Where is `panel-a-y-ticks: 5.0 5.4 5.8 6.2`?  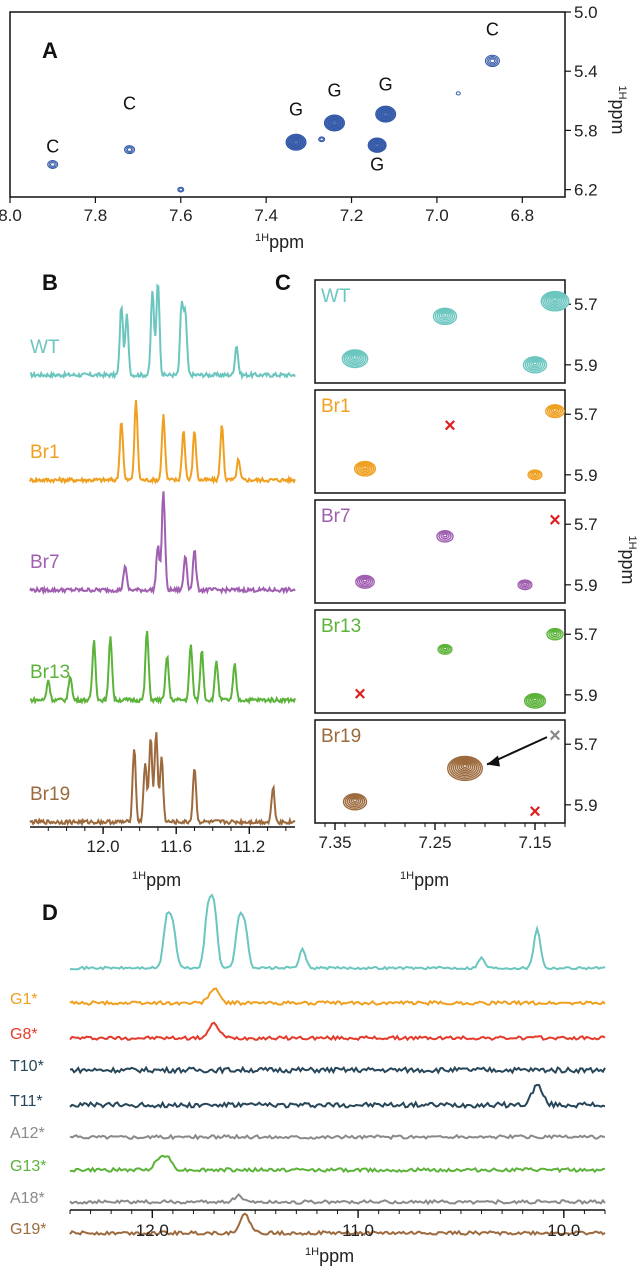
panel-a-y-ticks: 5.0 5.4 5.8 6.2 is located at coordinates (581, 101).